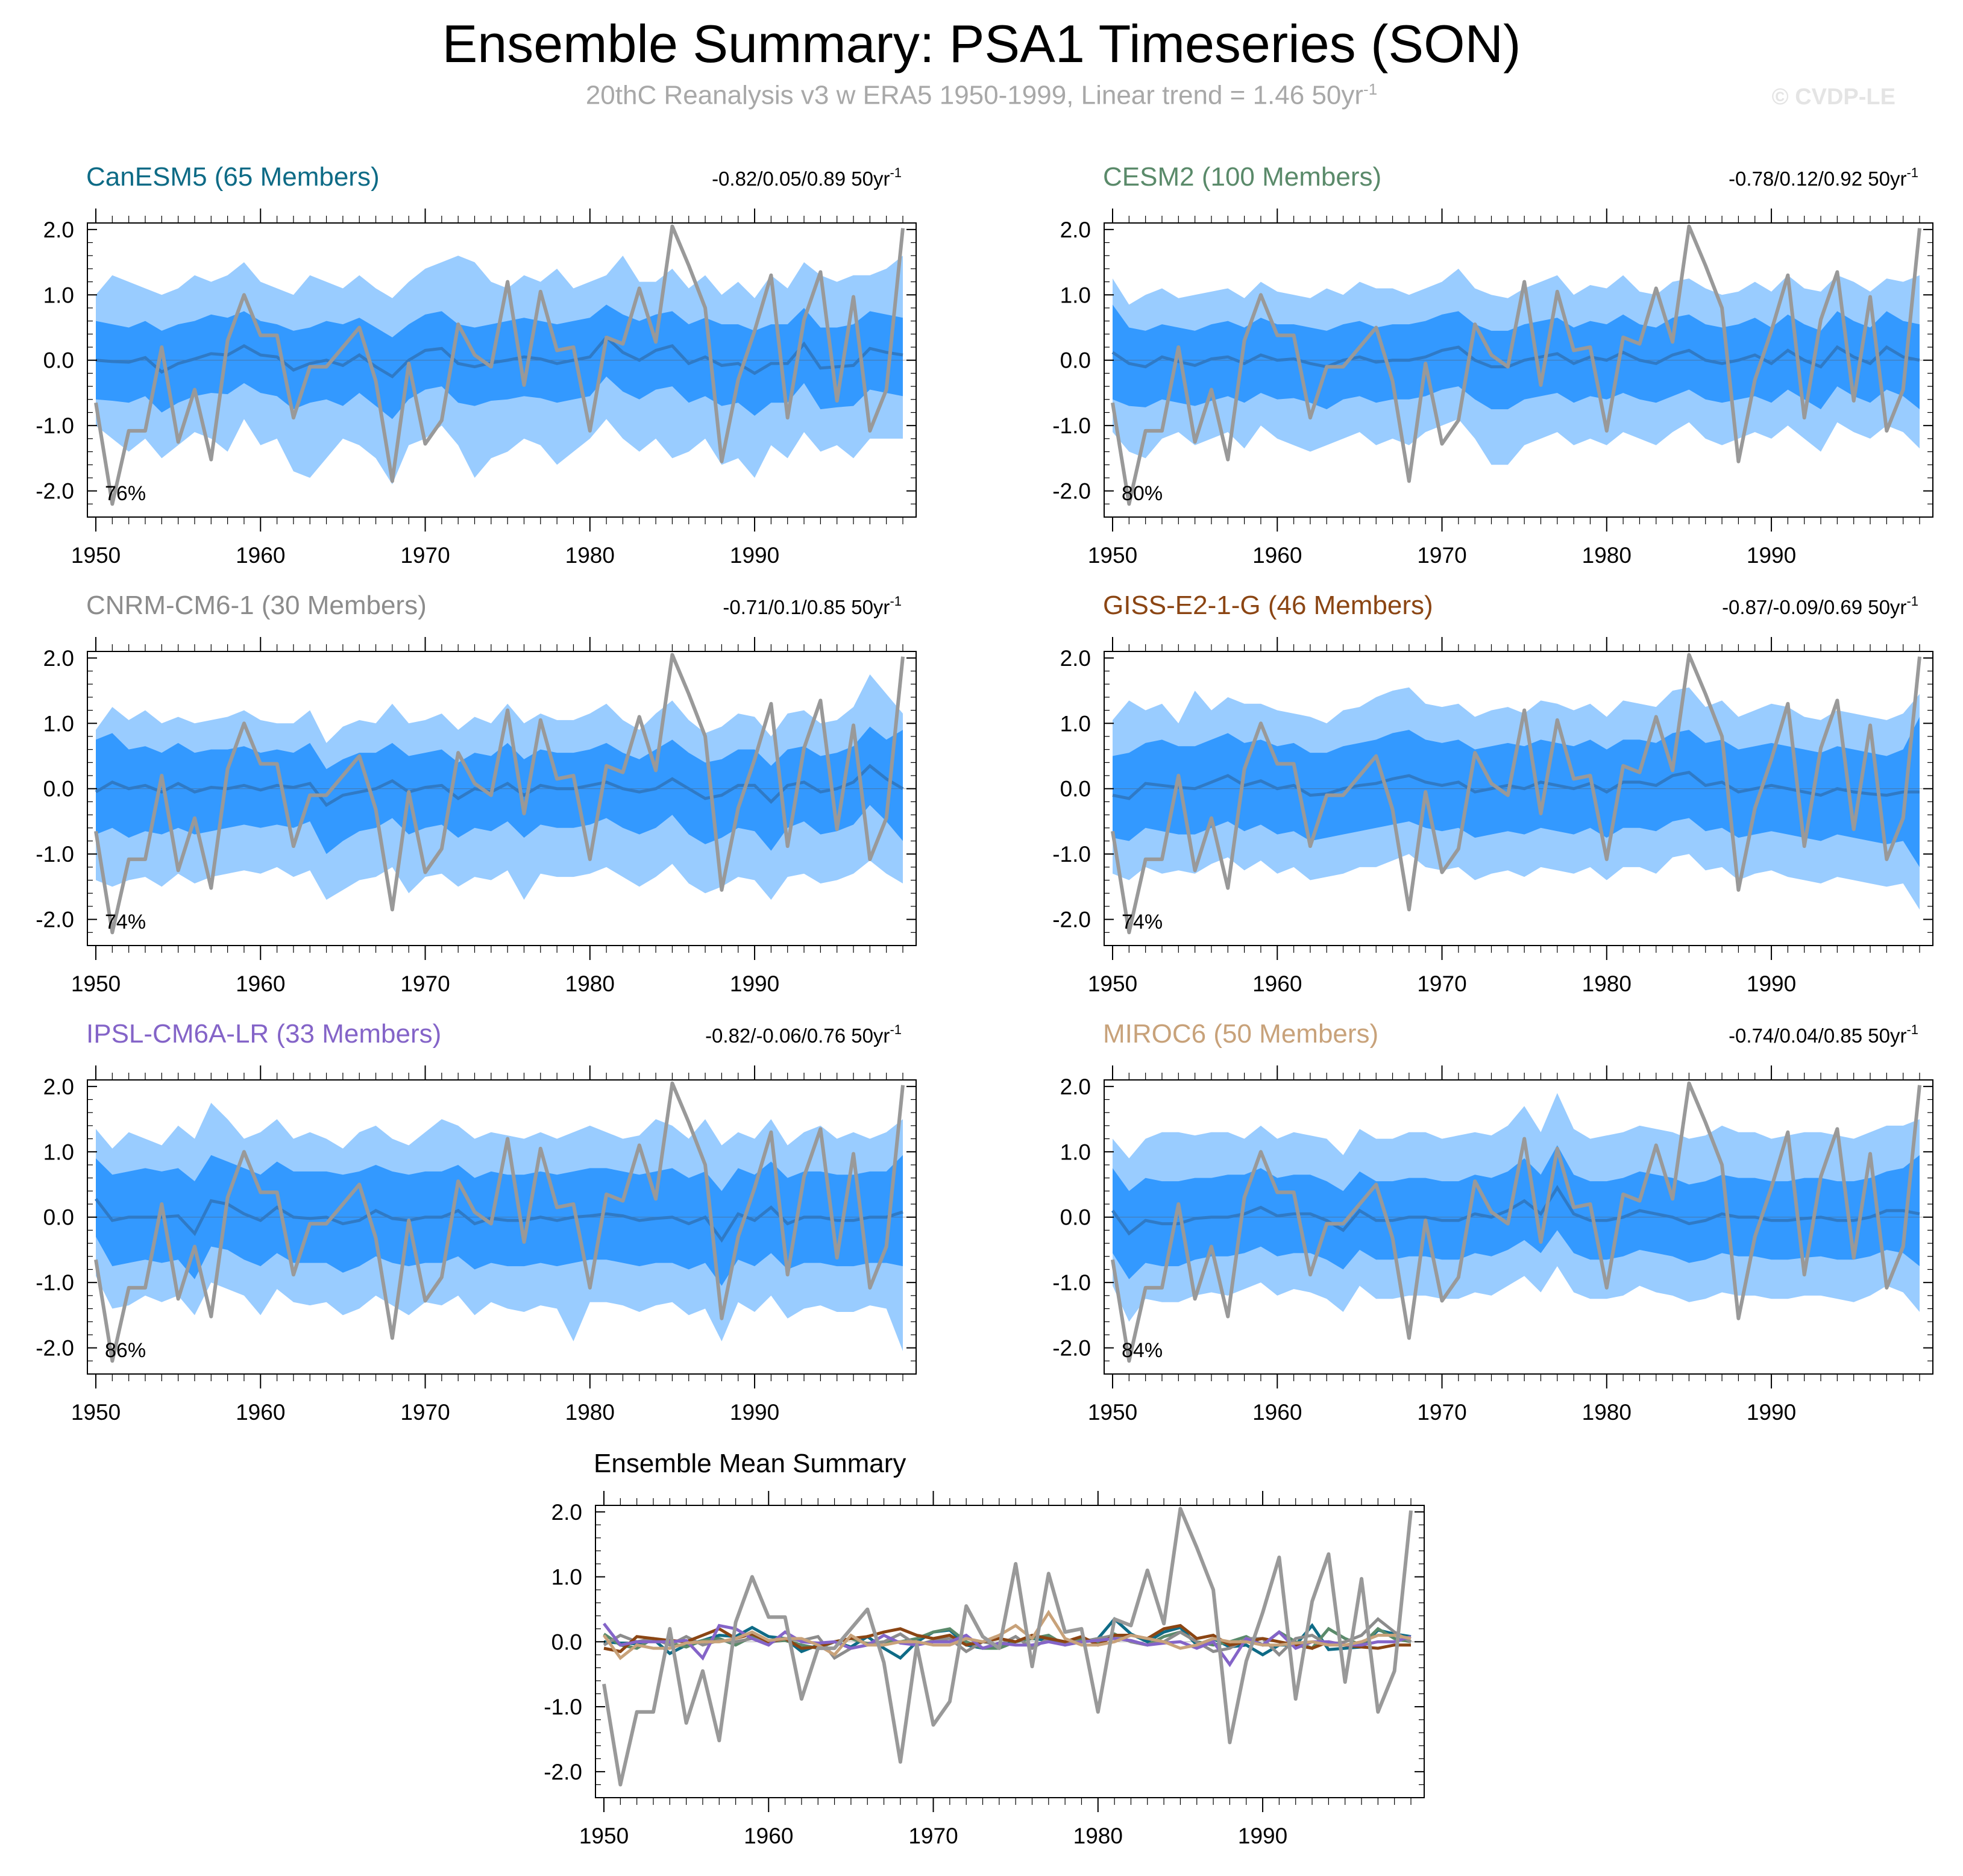 Image resolution: width=1963 pixels, height=1876 pixels. Describe the element at coordinates (981, 44) in the screenshot. I see `figure-title: Ensemble Summary: PSA1 Timeseries (SON)` at that location.